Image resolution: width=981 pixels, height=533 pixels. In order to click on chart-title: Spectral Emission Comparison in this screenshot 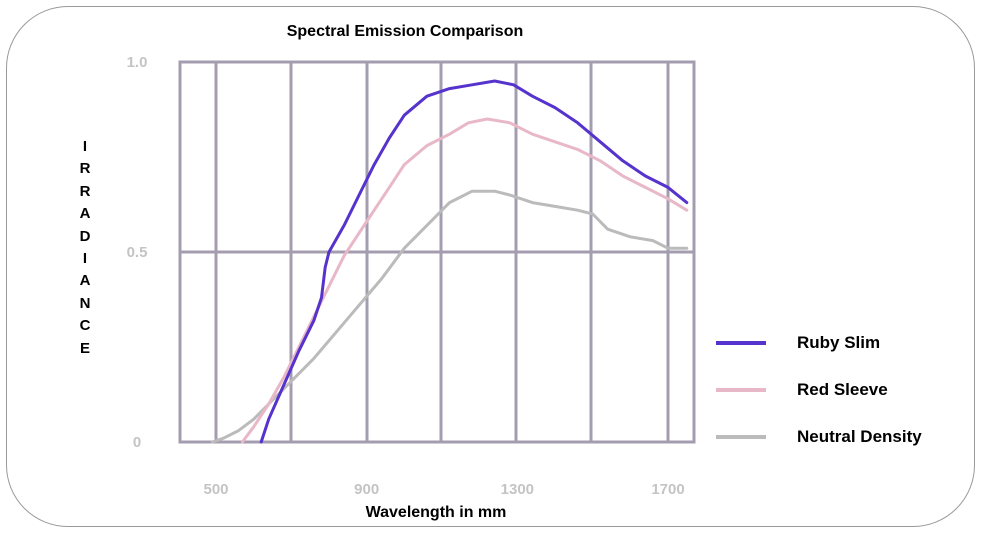, I will do `click(405, 31)`.